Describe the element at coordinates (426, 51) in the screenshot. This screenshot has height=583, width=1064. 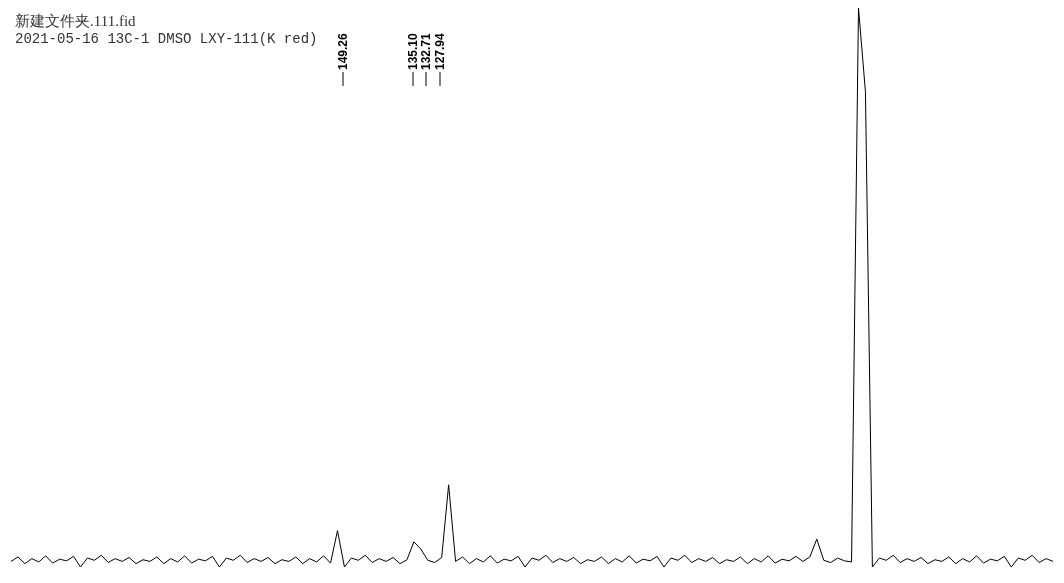
I see `annotation: 132.71` at that location.